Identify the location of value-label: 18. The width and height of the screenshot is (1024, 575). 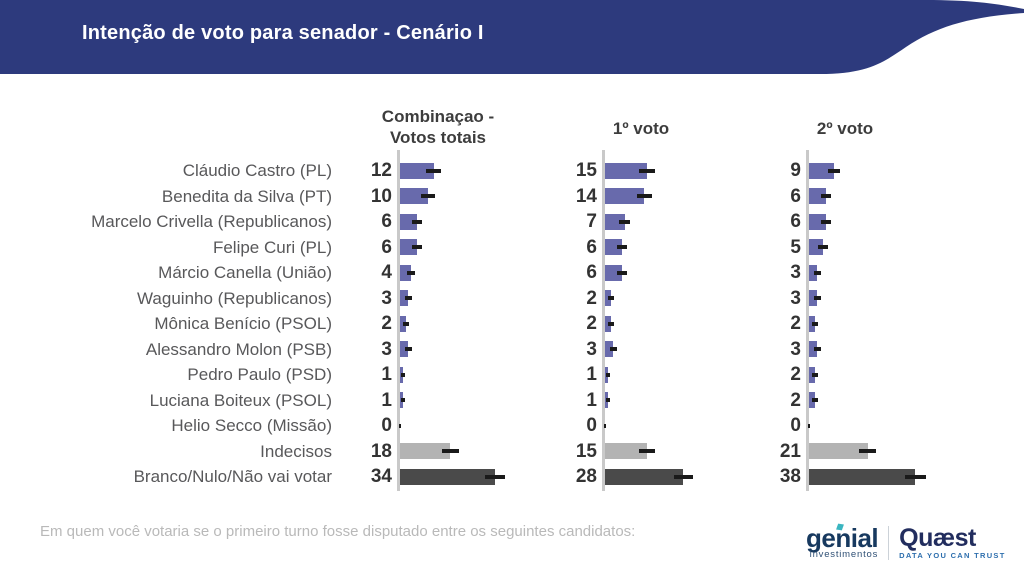
(381, 451).